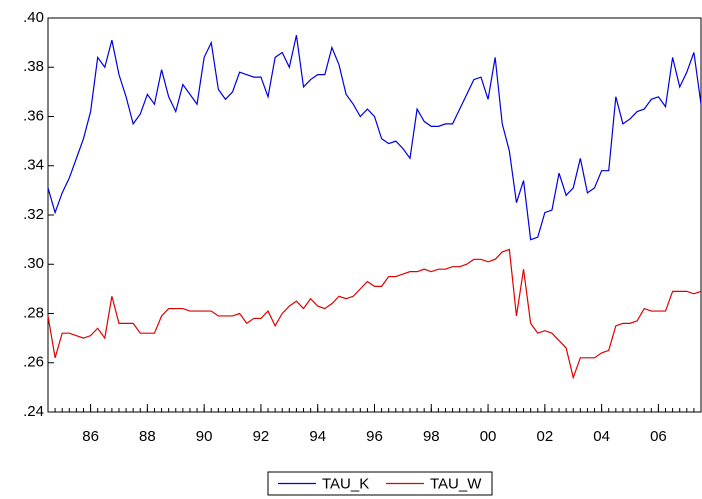  What do you see at coordinates (33, 214) in the screenshot?
I see `y-tick-label: .32` at bounding box center [33, 214].